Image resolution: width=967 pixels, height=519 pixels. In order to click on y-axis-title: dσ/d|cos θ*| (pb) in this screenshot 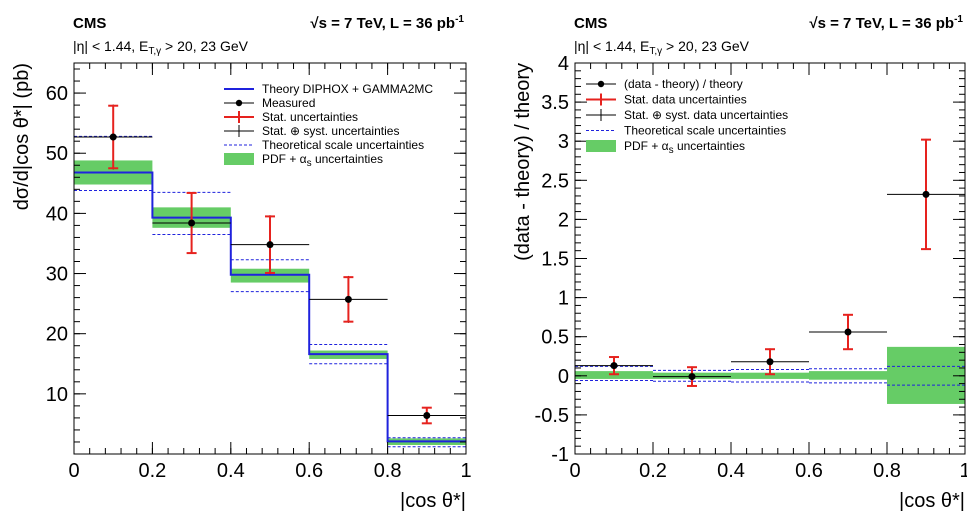, I will do `click(22, 136)`.